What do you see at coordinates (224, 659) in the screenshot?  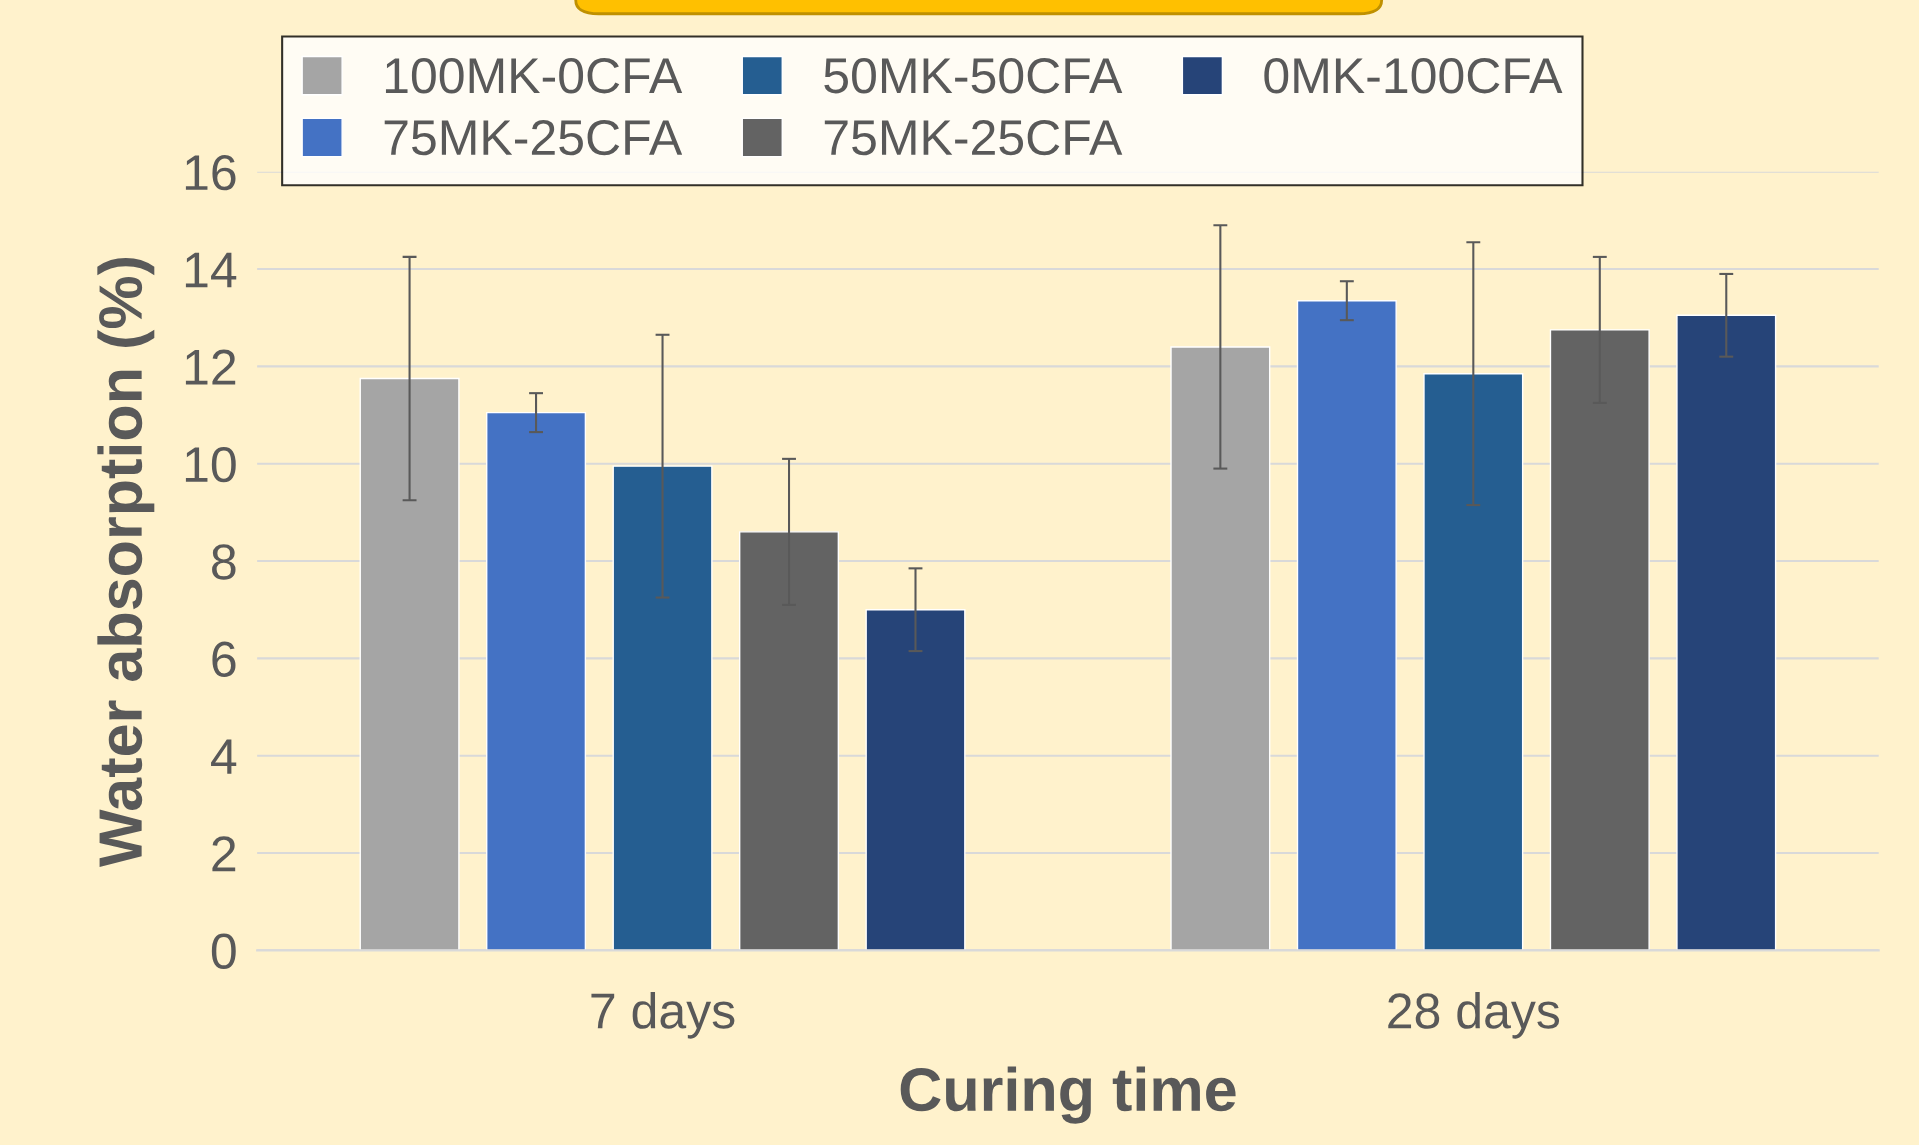 I see `y-tick-label: 6` at bounding box center [224, 659].